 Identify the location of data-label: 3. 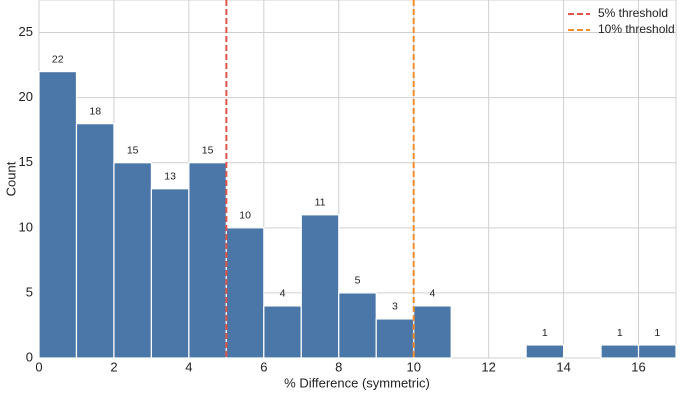
(395, 307).